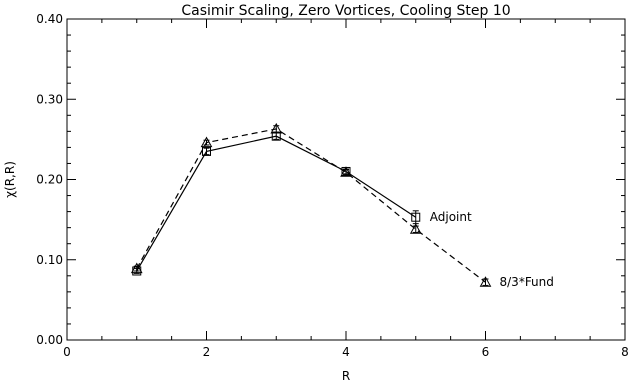  What do you see at coordinates (10, 179) in the screenshot?
I see `y-axis-label: χ(R,R)` at bounding box center [10, 179].